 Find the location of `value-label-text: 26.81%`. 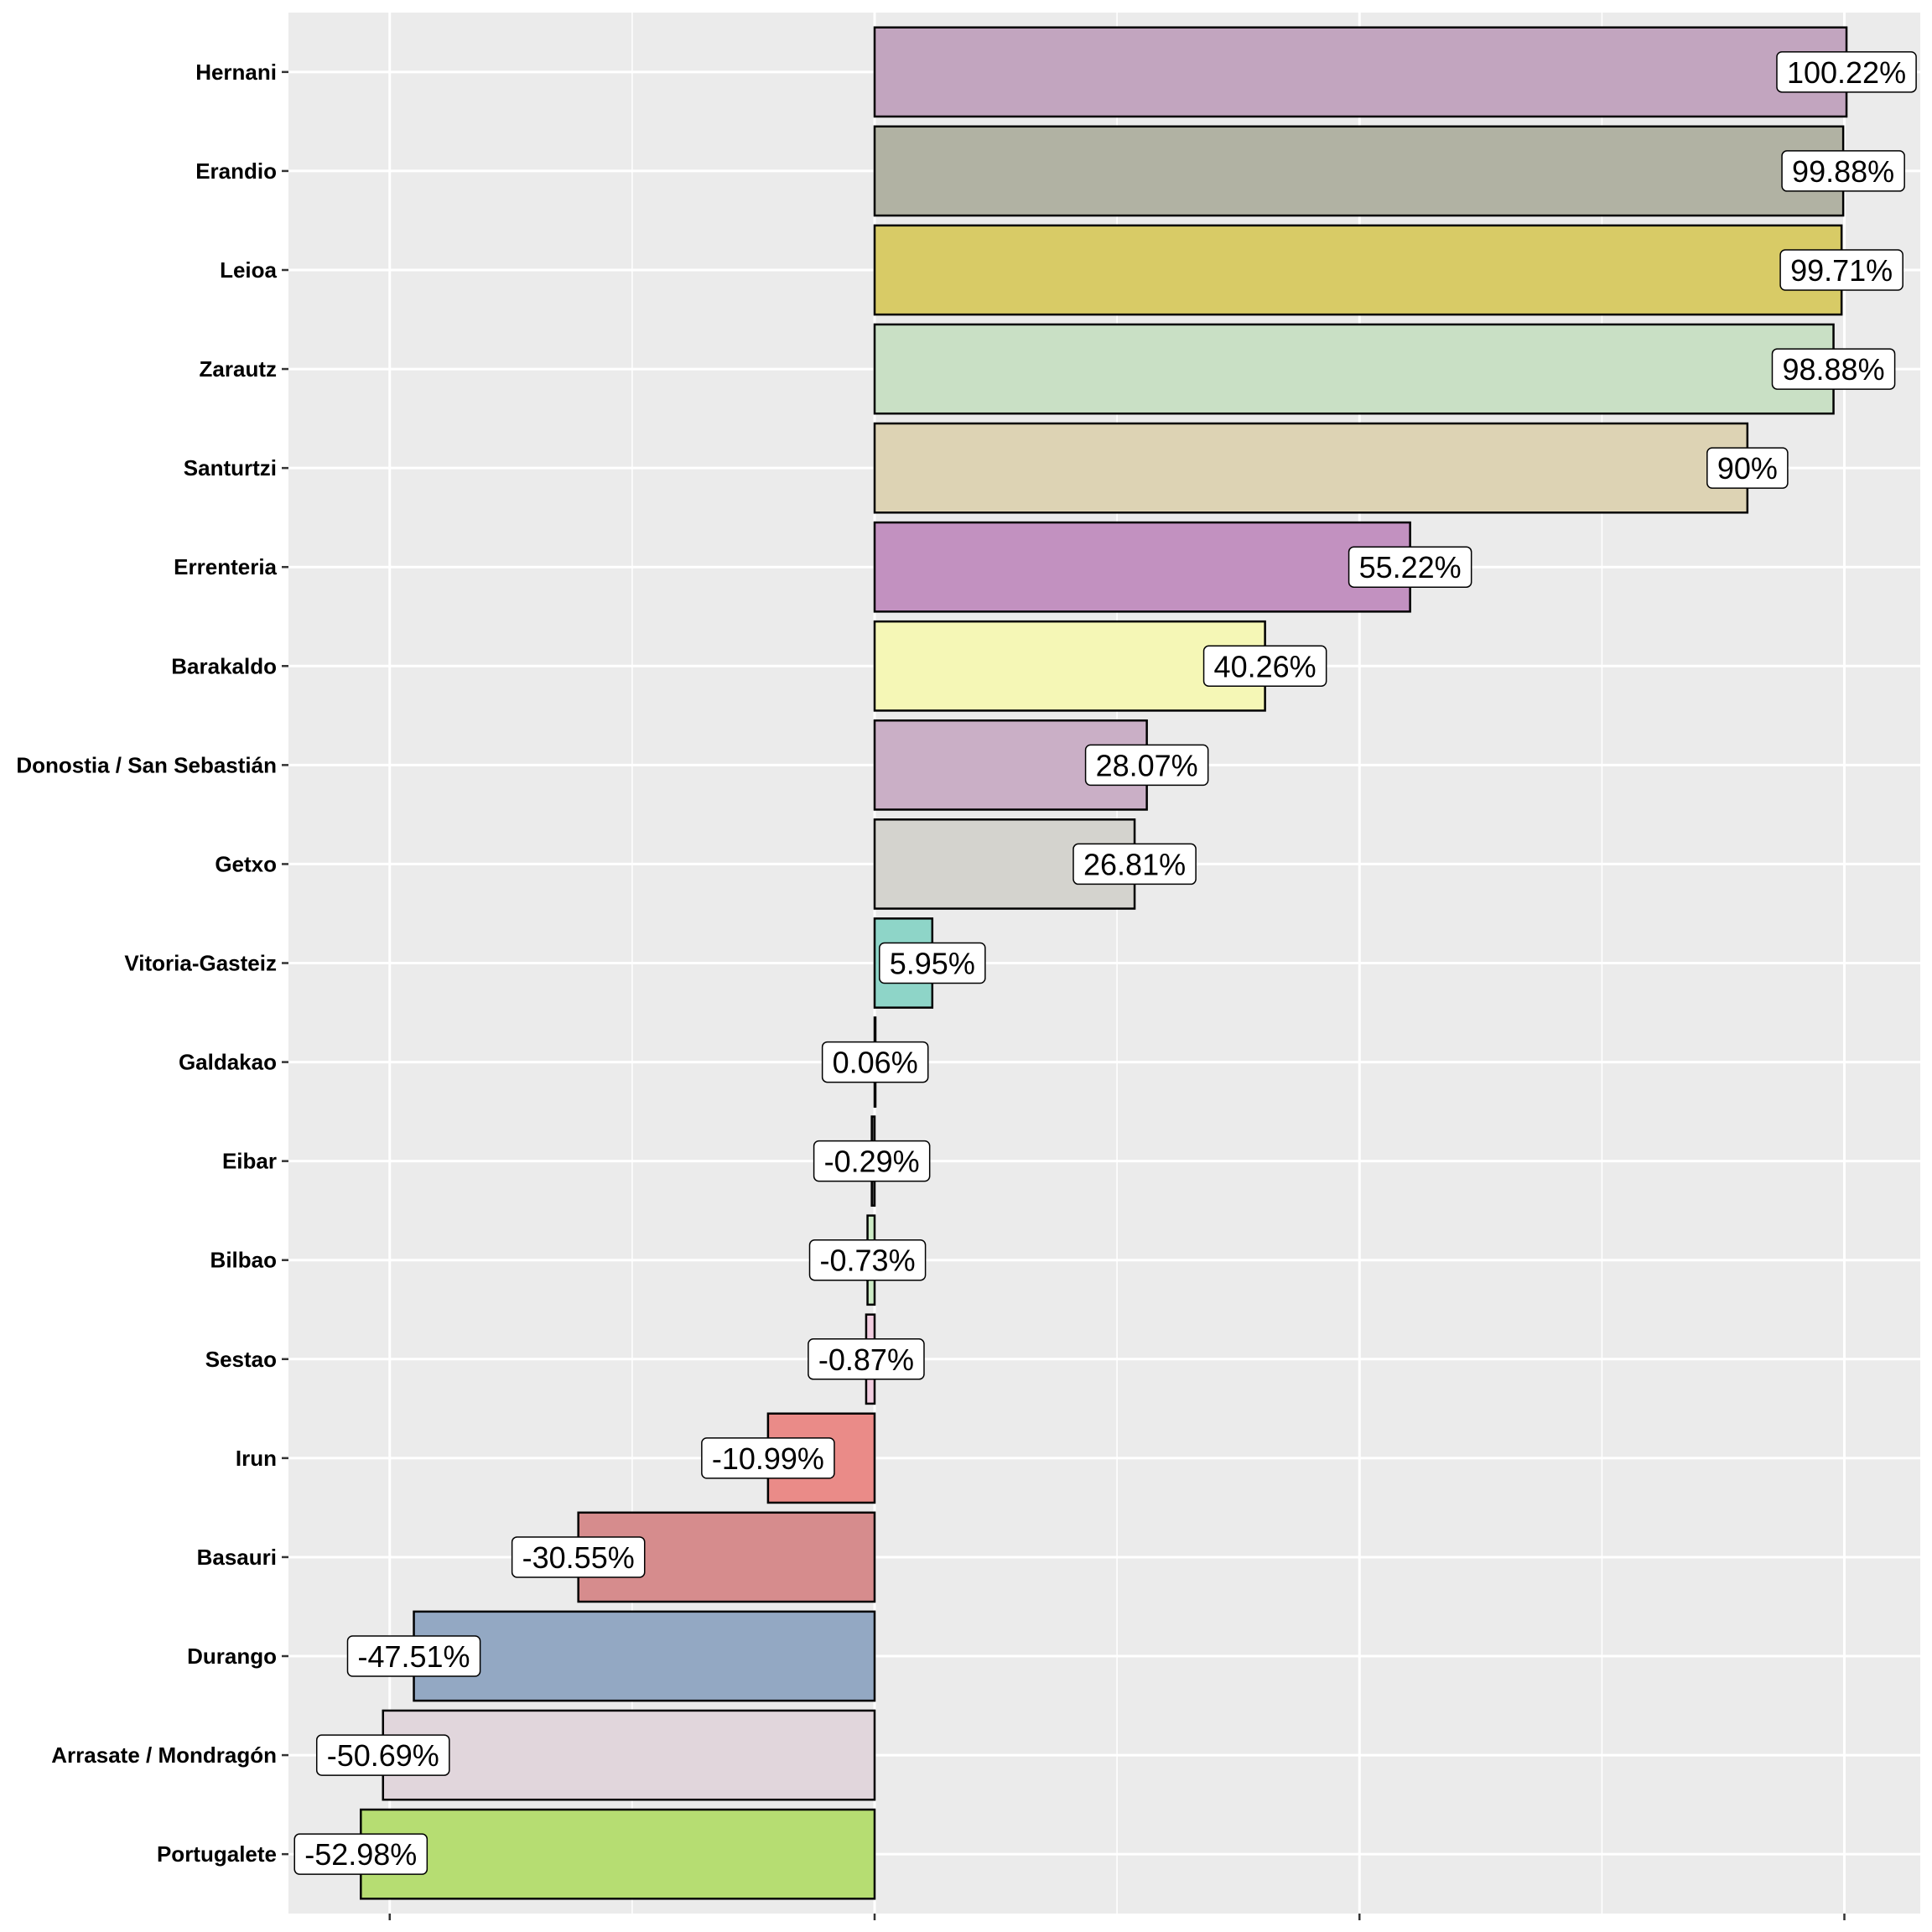

value-label-text: 26.81% is located at coordinates (1134, 864).